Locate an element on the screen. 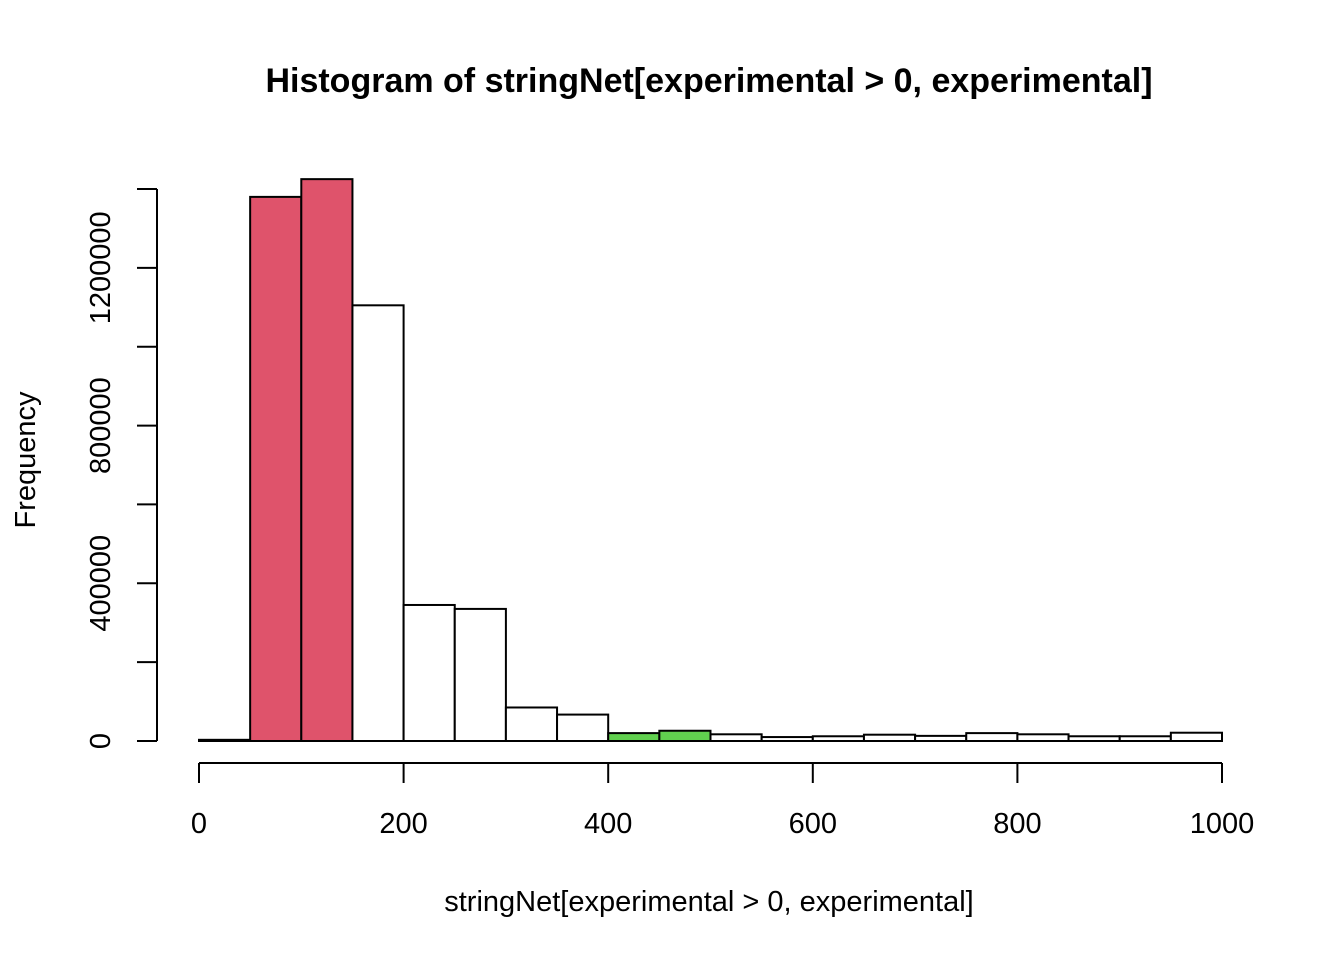 This screenshot has width=1344, height=960. x-tick-label-1000: 1000 is located at coordinates (1222, 824).